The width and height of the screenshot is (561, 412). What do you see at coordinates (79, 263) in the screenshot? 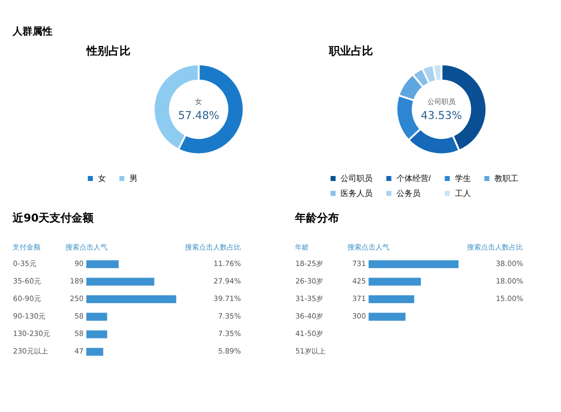
I see `data-label: 90` at bounding box center [79, 263].